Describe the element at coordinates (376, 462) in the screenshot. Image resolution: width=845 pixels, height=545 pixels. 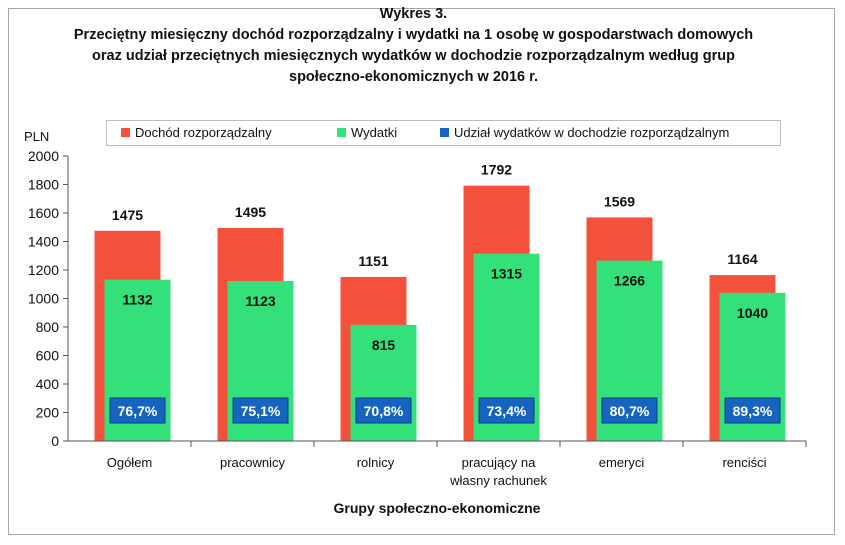
I see `x-tick-label: rolnicy` at that location.